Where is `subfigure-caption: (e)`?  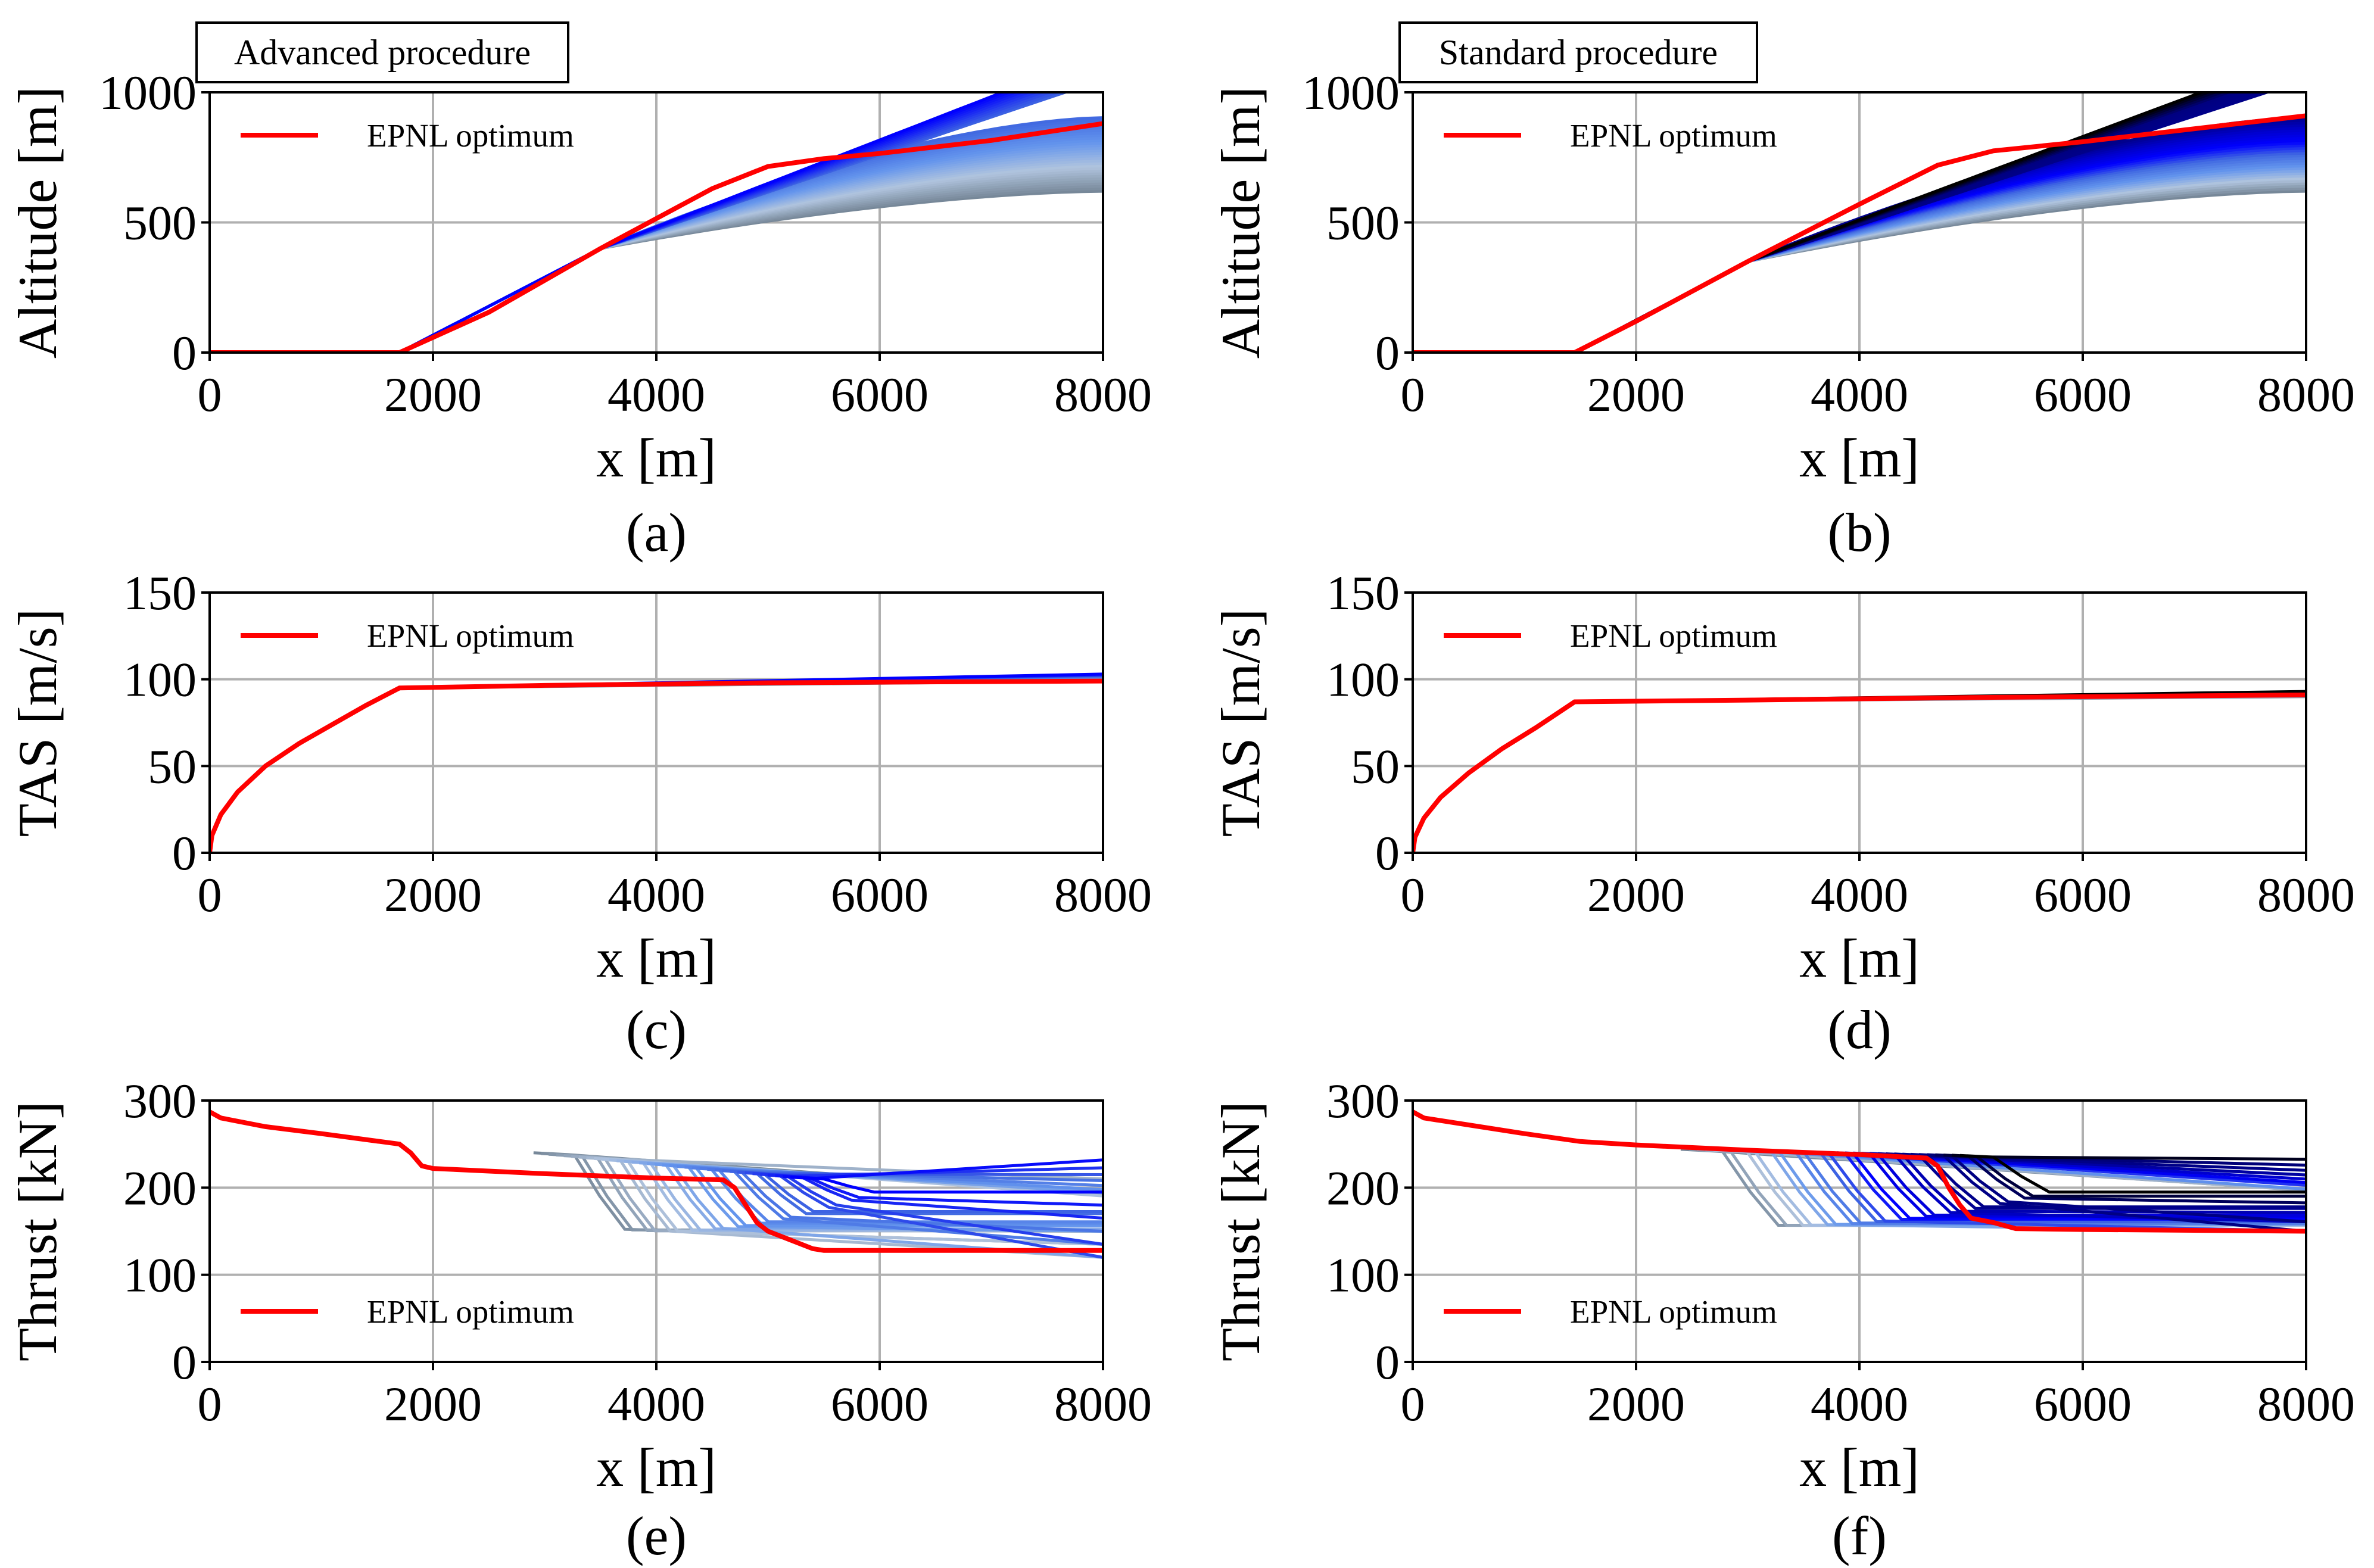 subfigure-caption: (e) is located at coordinates (656, 1535).